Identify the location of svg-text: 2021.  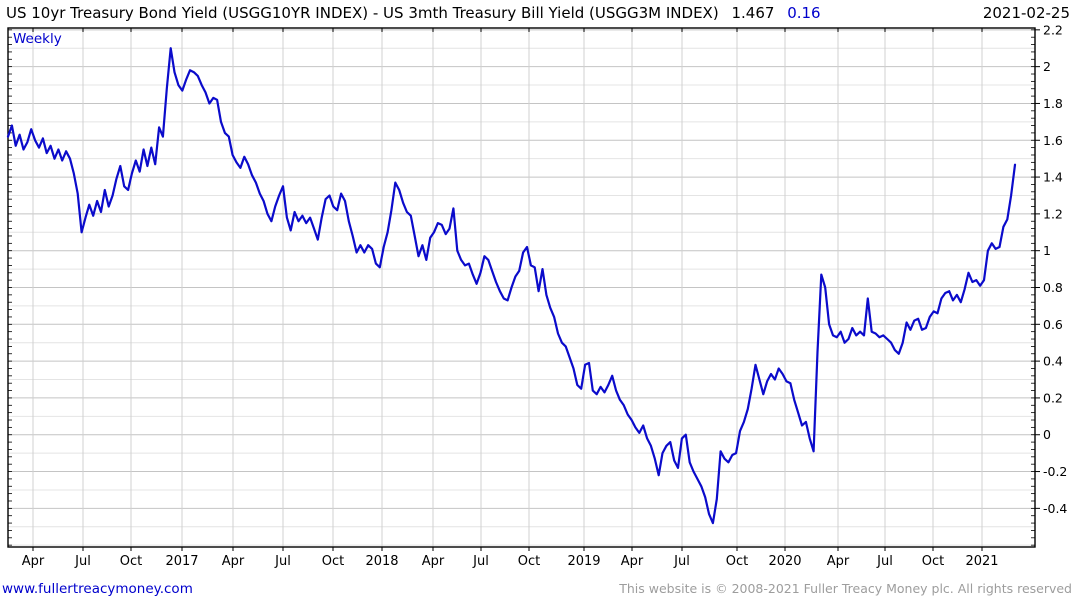
(981, 561).